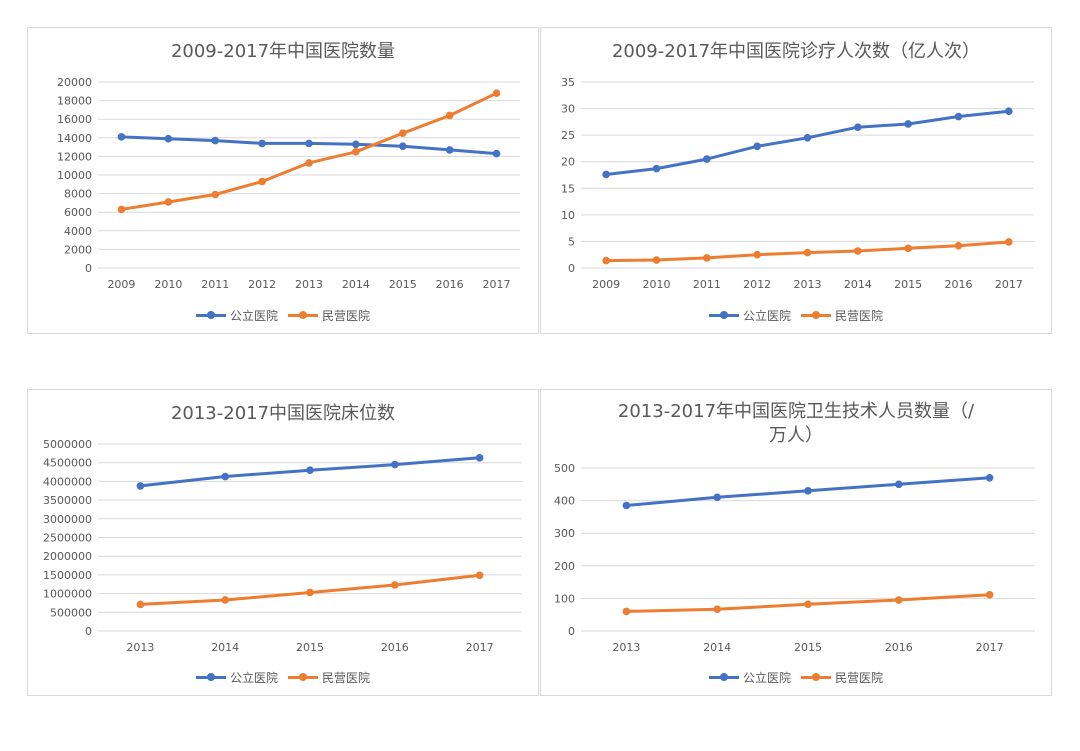 The height and width of the screenshot is (751, 1080). I want to click on y-tick-label: 12000, so click(74, 156).